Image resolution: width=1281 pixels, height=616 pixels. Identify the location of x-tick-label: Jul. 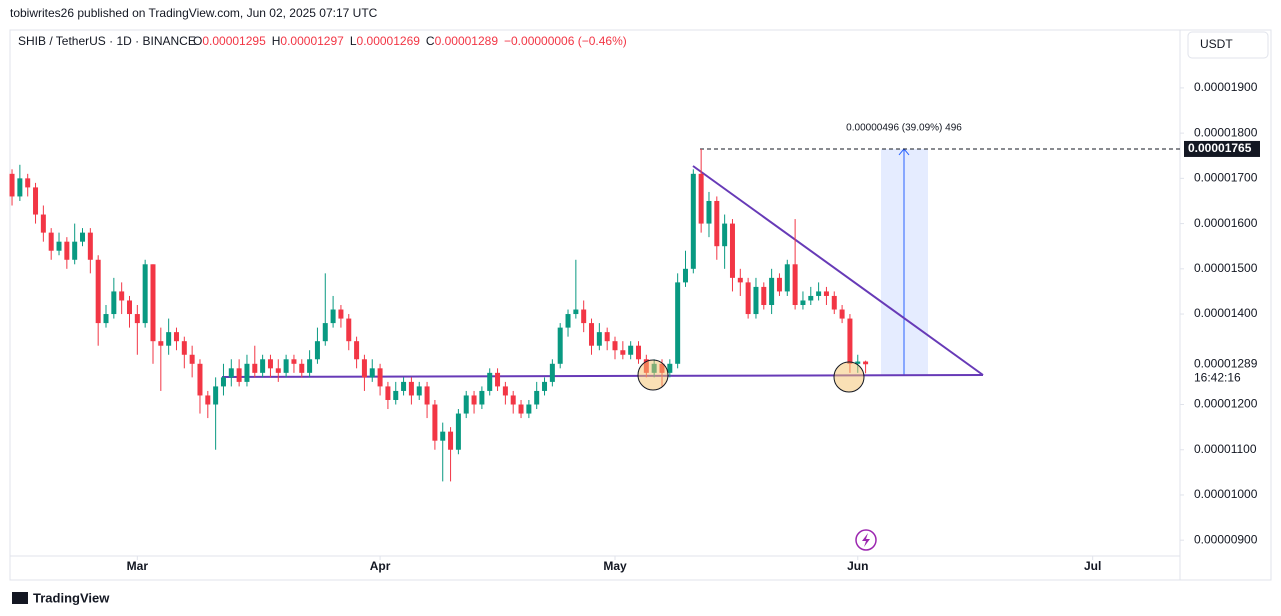
(1092, 566).